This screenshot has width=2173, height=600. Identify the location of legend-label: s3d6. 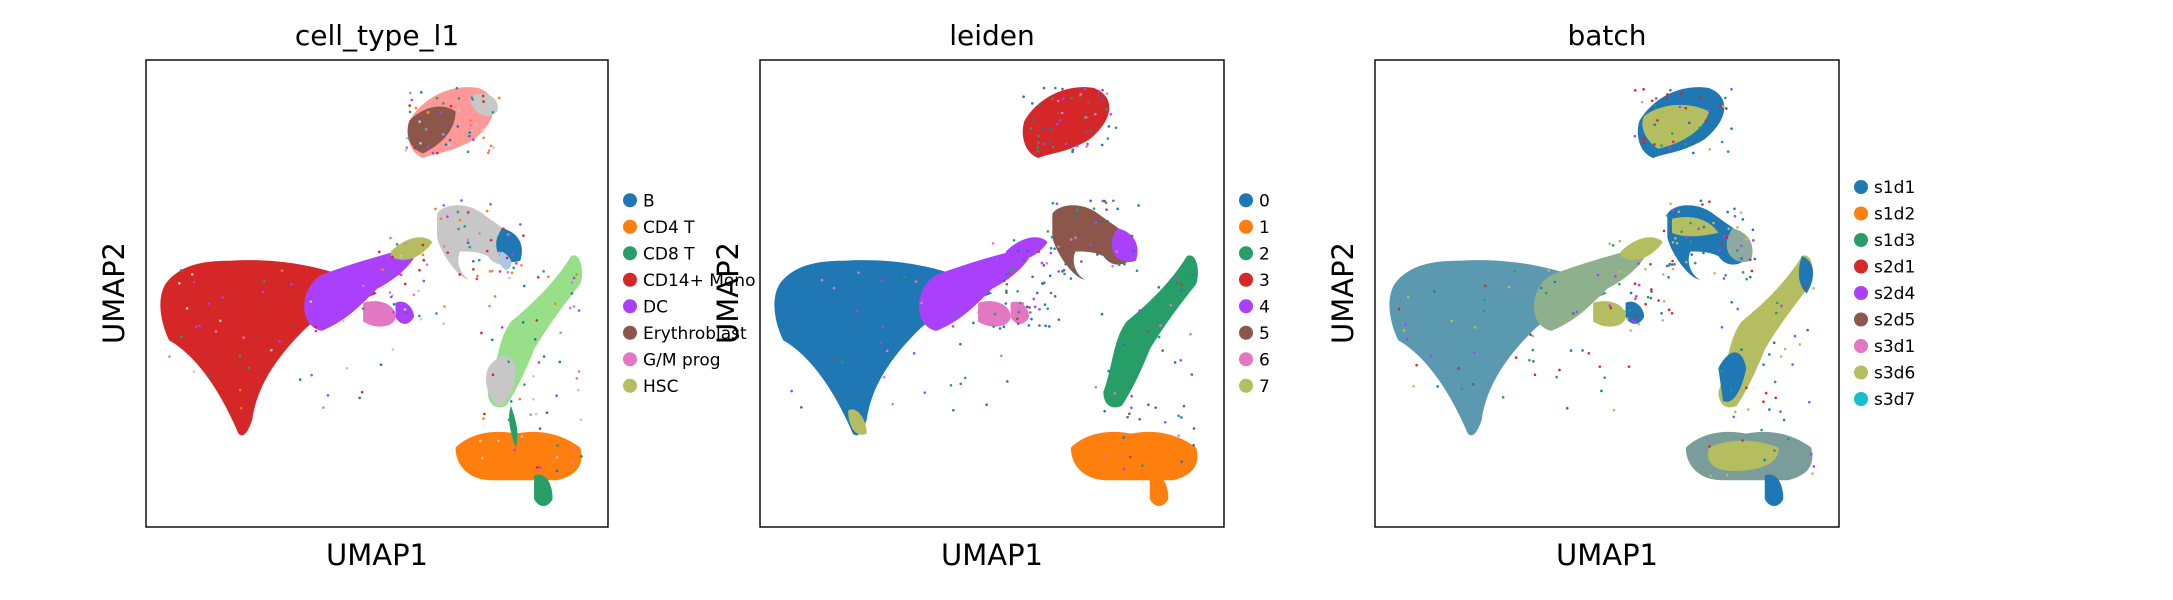
(1894, 374).